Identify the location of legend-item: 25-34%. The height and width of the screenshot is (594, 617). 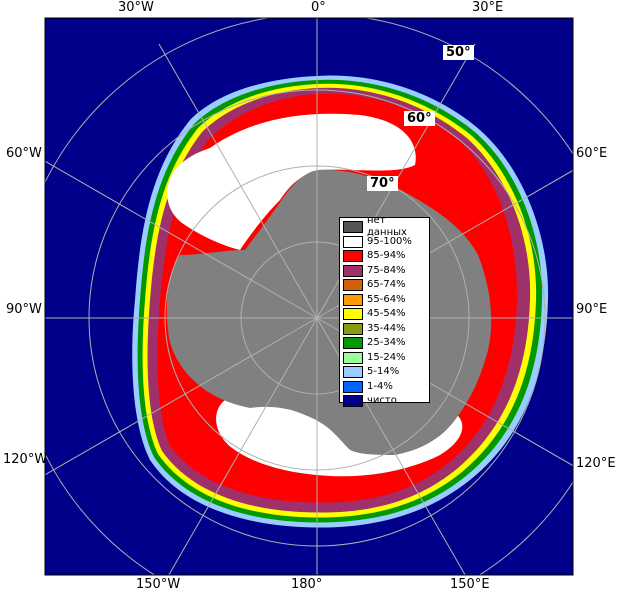
(384, 343).